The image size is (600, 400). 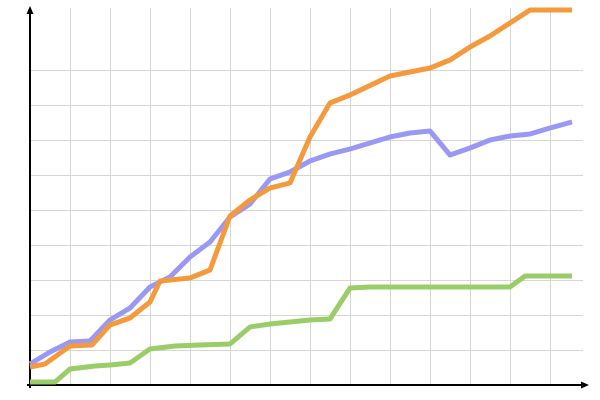 What do you see at coordinates (585, 385) in the screenshot?
I see `x-axis-arrow-icon` at bounding box center [585, 385].